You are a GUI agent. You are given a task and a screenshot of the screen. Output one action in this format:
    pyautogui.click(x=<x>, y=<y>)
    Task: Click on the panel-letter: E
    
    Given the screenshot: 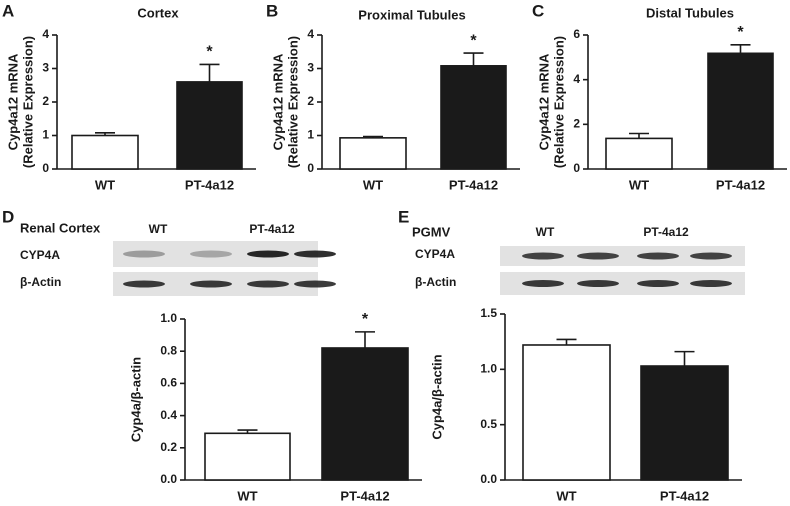 What is the action you would take?
    pyautogui.click(x=403, y=216)
    